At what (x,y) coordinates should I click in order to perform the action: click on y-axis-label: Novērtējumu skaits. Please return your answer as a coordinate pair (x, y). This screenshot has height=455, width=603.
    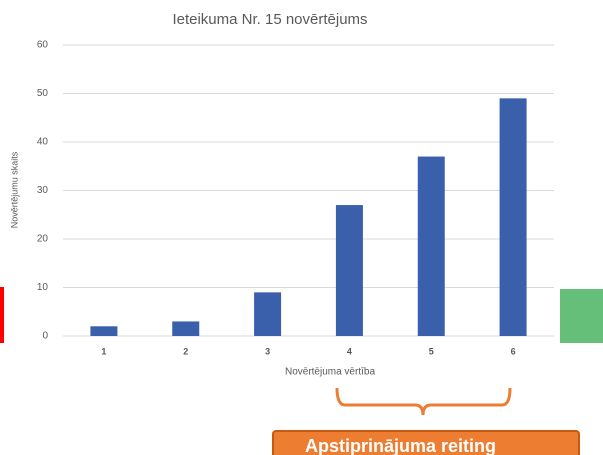
    Looking at the image, I should click on (14, 189).